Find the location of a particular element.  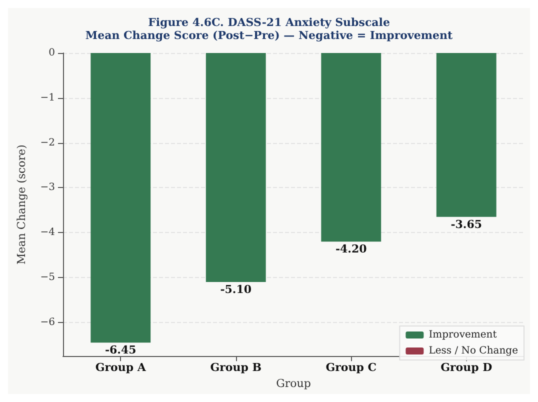

y-axis-title: Mean Change (score) is located at coordinates (21, 204).